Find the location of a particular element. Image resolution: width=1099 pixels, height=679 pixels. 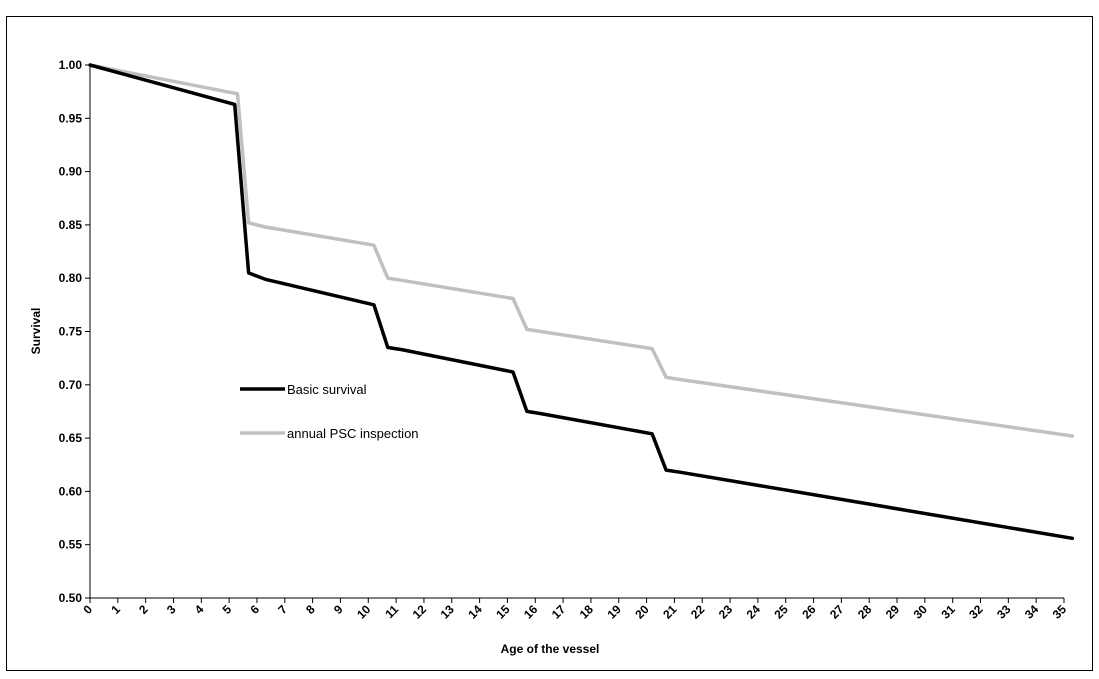

x-tick-label: 32 is located at coordinates (976, 612).